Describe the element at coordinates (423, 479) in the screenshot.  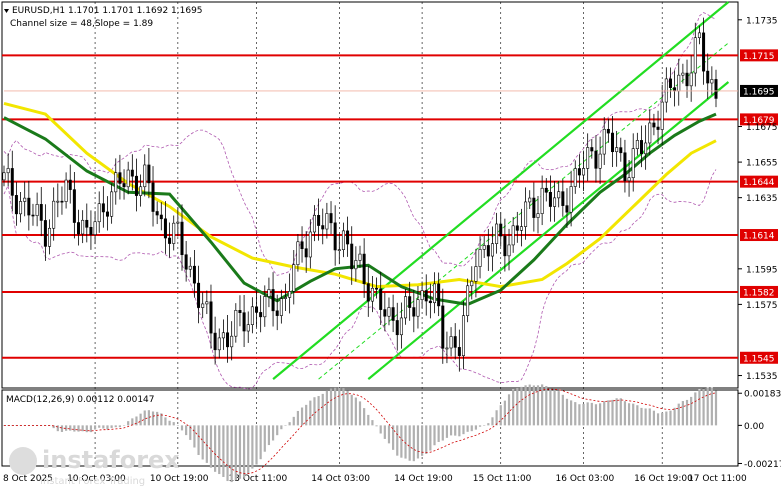
I see `time-tick-label: 14 Oct 19:00` at that location.